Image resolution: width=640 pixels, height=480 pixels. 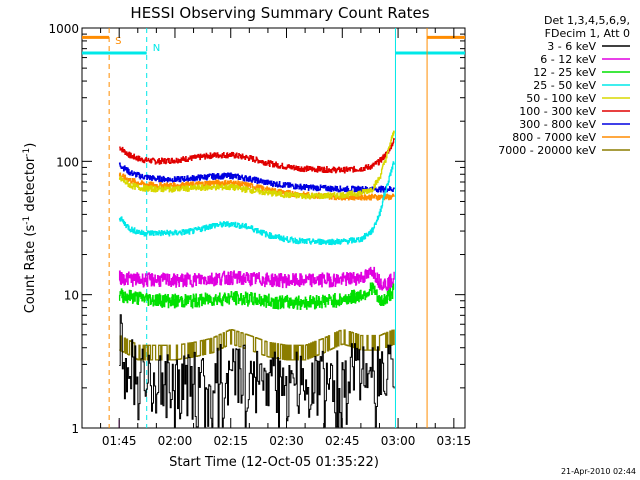 What do you see at coordinates (230, 441) in the screenshot?
I see `x-tick-label: 02:15` at bounding box center [230, 441].